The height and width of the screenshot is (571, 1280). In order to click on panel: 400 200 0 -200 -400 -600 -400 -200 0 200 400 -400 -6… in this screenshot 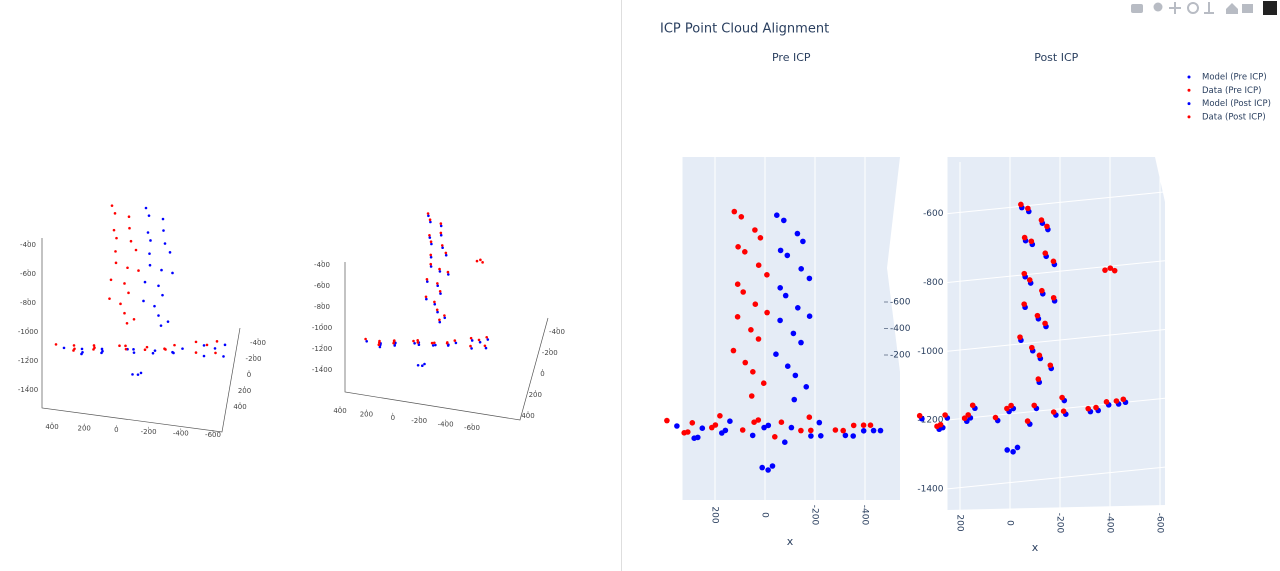, I will do `click(142, 321)`.